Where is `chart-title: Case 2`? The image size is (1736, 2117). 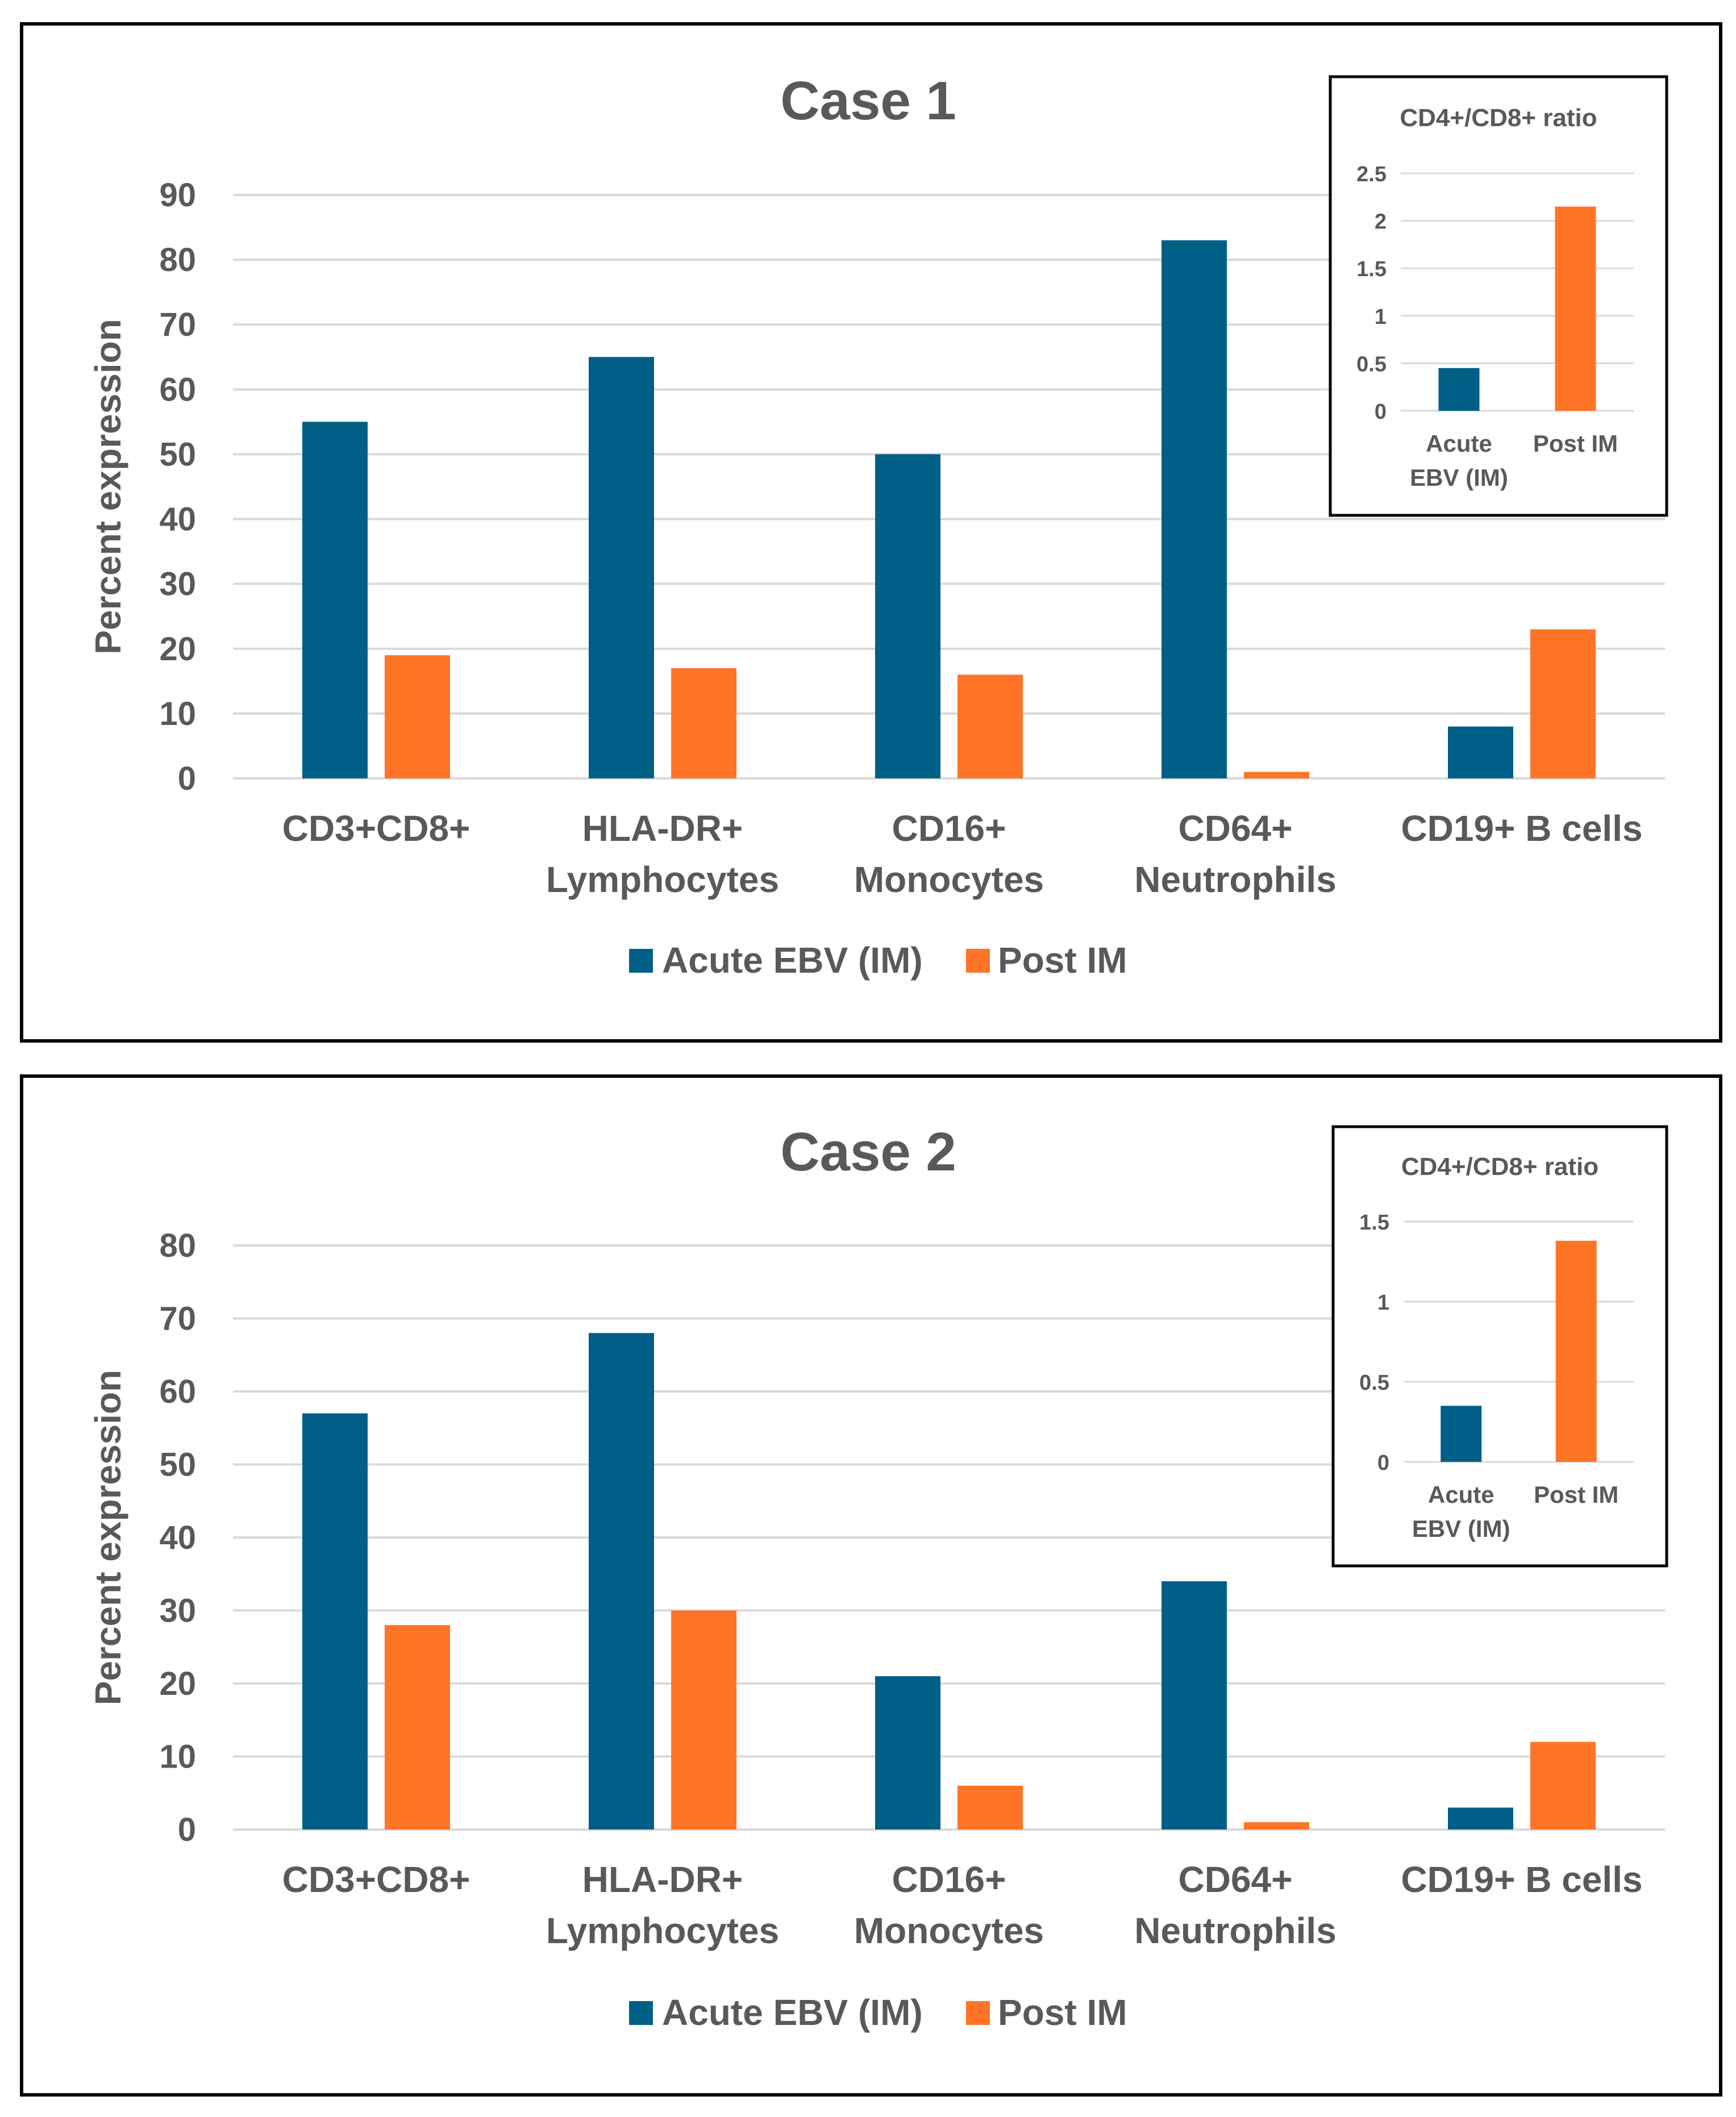 chart-title: Case 2 is located at coordinates (868, 1152).